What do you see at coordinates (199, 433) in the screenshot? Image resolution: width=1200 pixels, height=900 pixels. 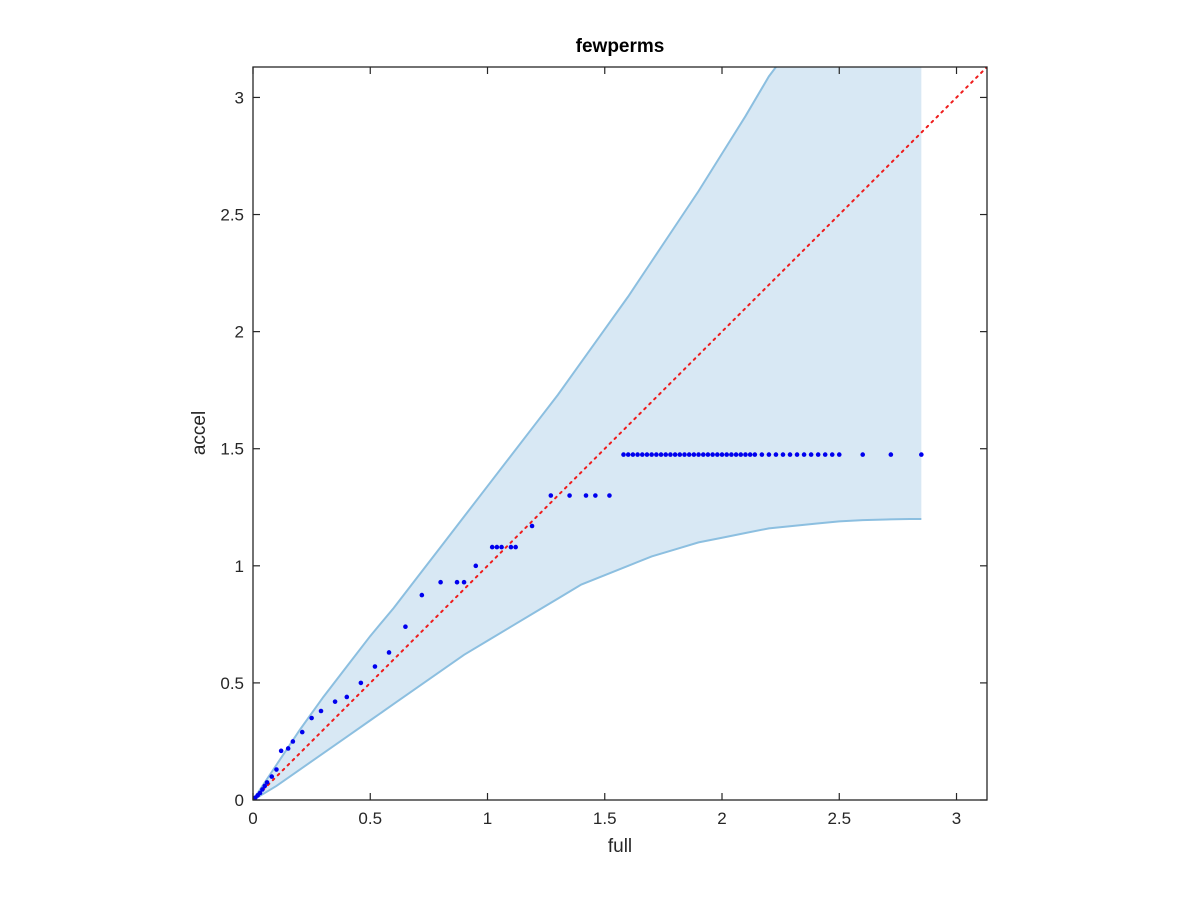 I see `y-axis-label: accel` at bounding box center [199, 433].